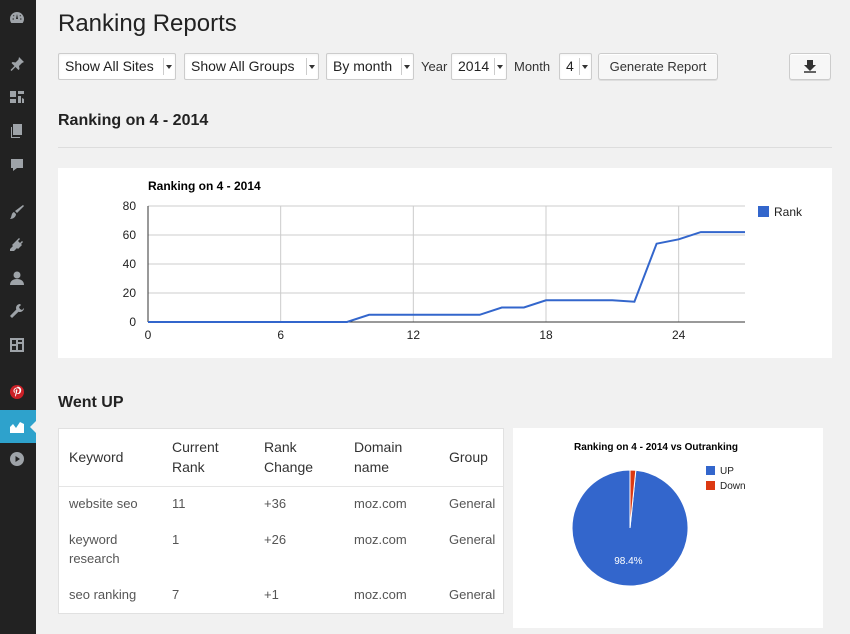 The height and width of the screenshot is (634, 850). I want to click on section-divider, so click(445, 147).